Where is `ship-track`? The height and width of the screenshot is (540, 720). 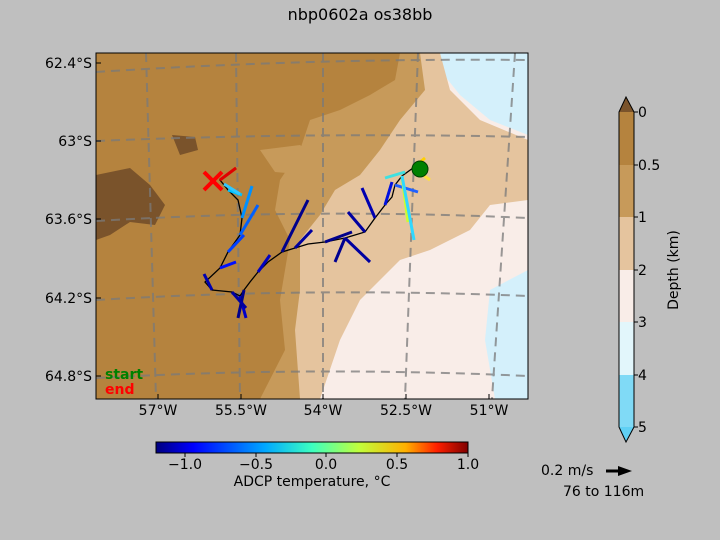
ship-track is located at coordinates (309, 232).